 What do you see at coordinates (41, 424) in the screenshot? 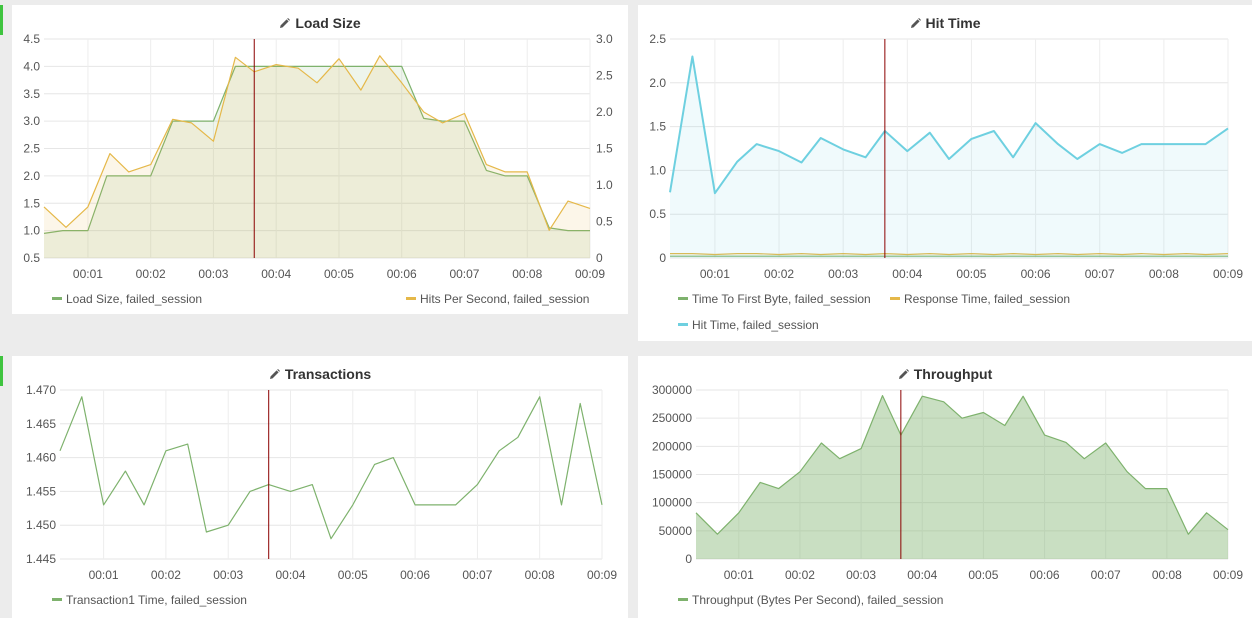
I see `y-tick-label: 1.465` at bounding box center [41, 424].